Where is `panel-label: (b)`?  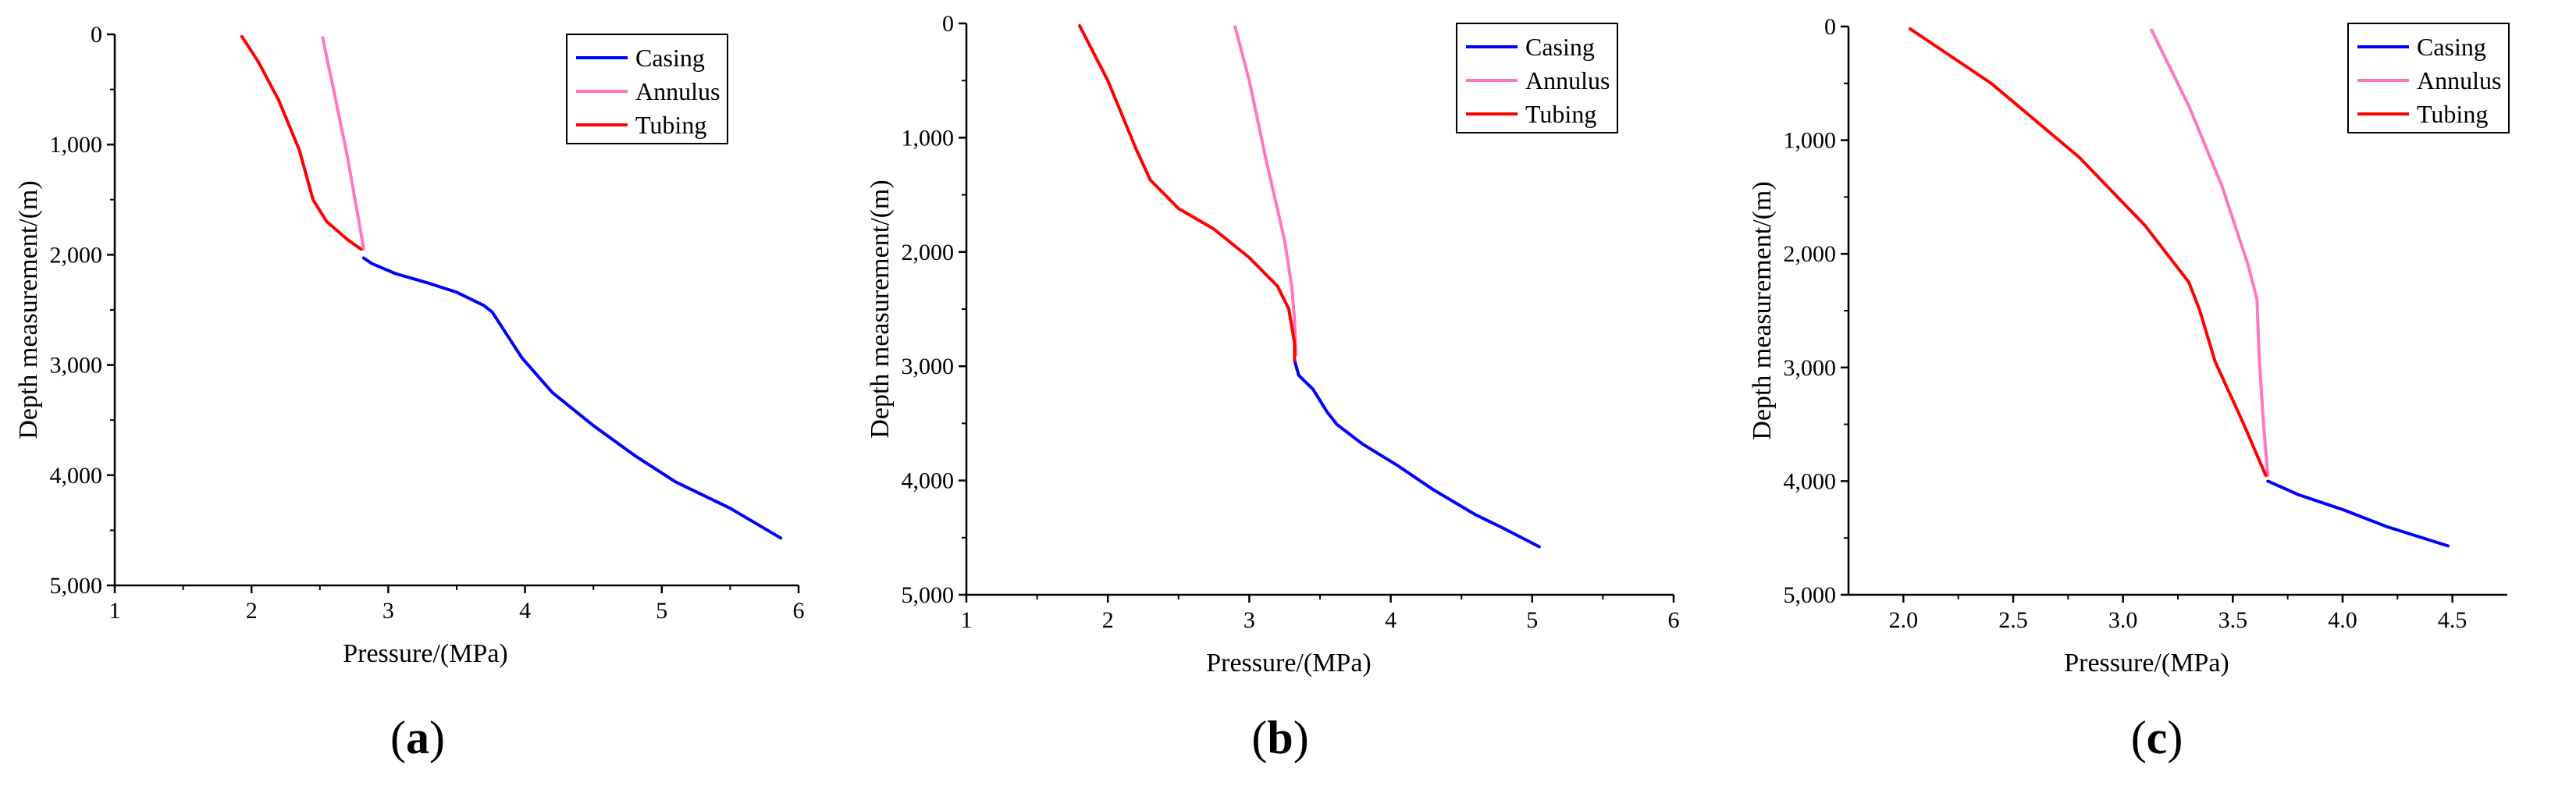
panel-label: (b) is located at coordinates (1279, 737).